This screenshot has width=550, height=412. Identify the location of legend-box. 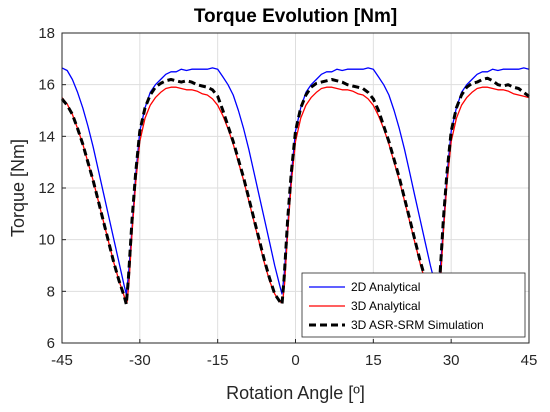
(413, 305).